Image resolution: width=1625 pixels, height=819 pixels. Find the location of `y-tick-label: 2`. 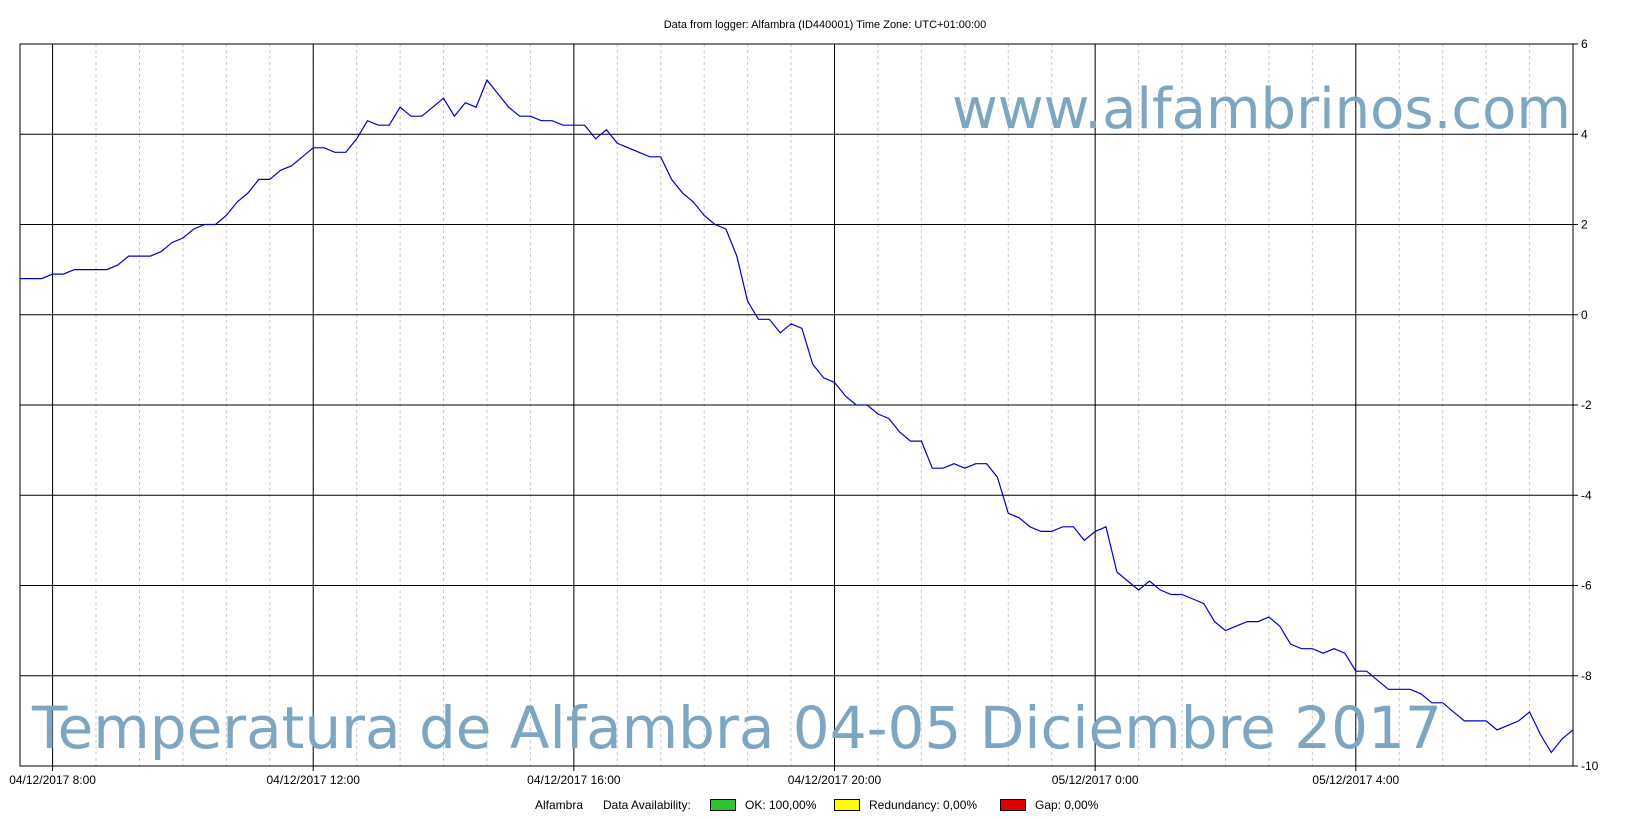

y-tick-label: 2 is located at coordinates (1584, 225).